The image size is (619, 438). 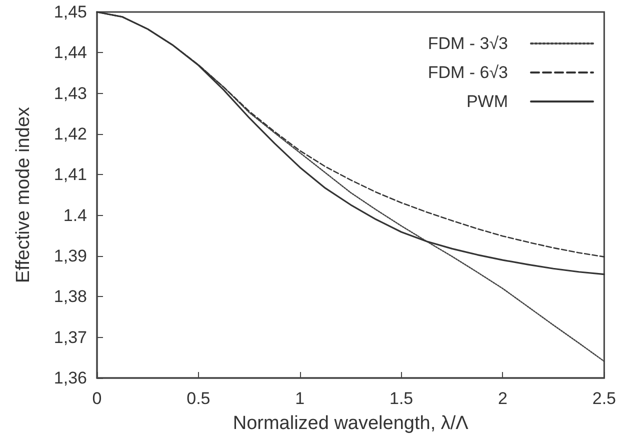 What do you see at coordinates (70, 12) in the screenshot?
I see `y-tick-label: 1,45` at bounding box center [70, 12].